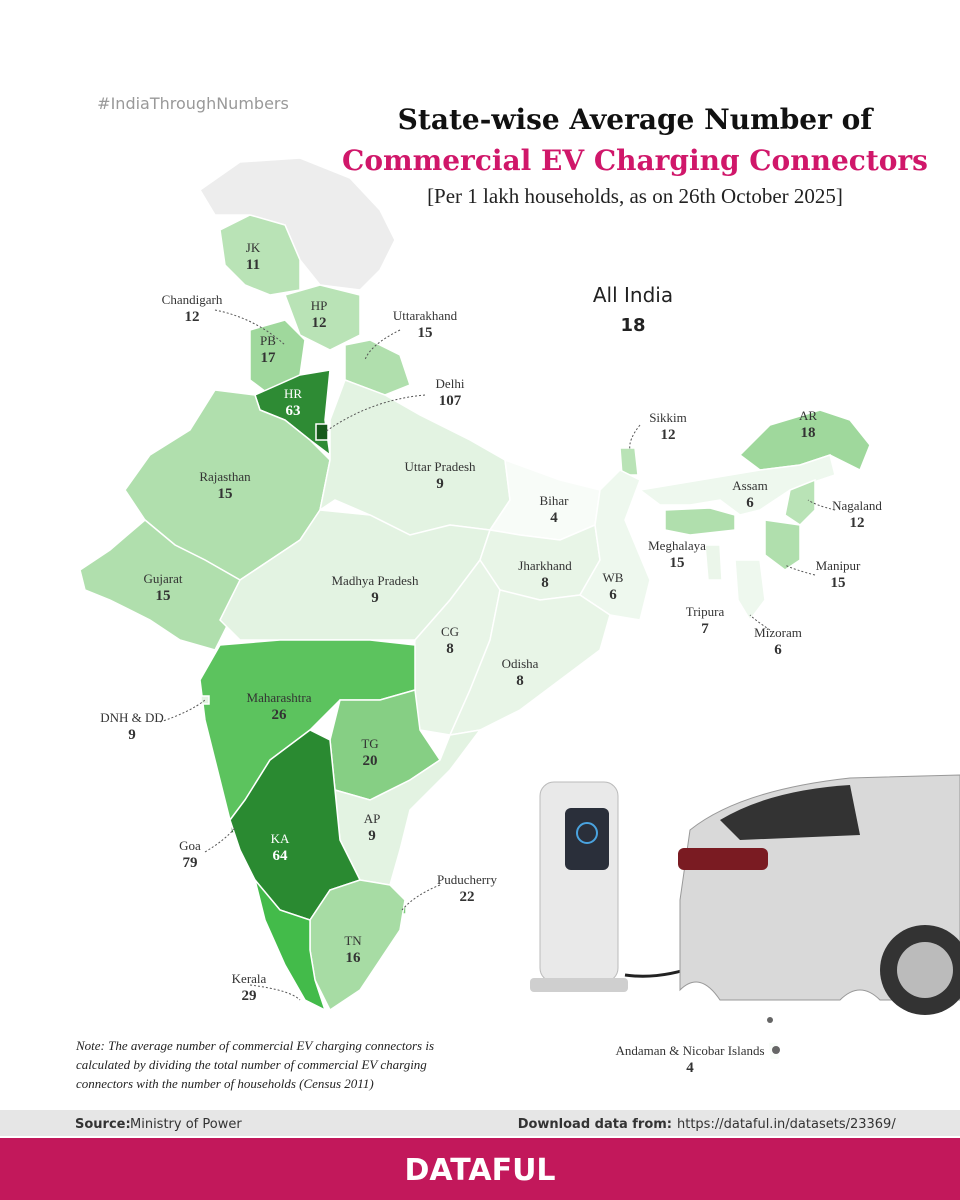  What do you see at coordinates (375, 580) in the screenshot?
I see `region-name: Madhya Pradesh` at bounding box center [375, 580].